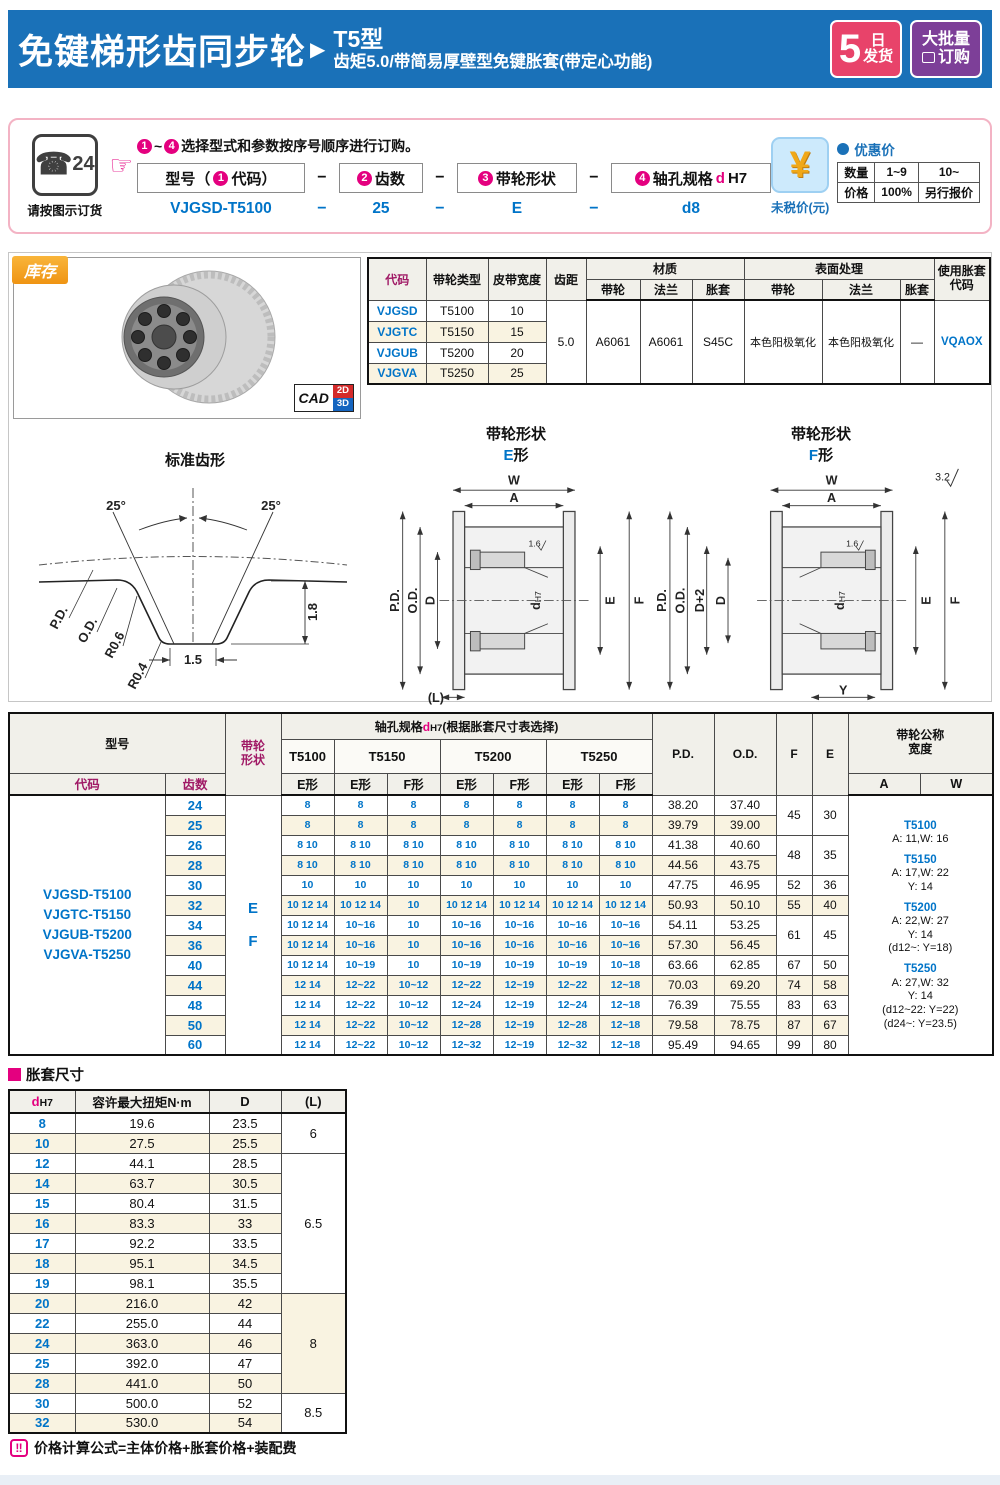 This screenshot has width=1000, height=1485. Describe the element at coordinates (683, 1025) in the screenshot. I see `pd-cell: 79.58` at that location.